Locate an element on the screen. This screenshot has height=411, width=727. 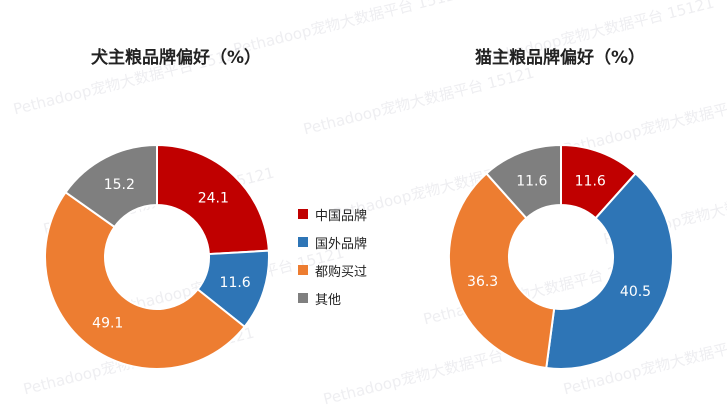
legend-swatch-foreign is located at coordinates (303, 242).